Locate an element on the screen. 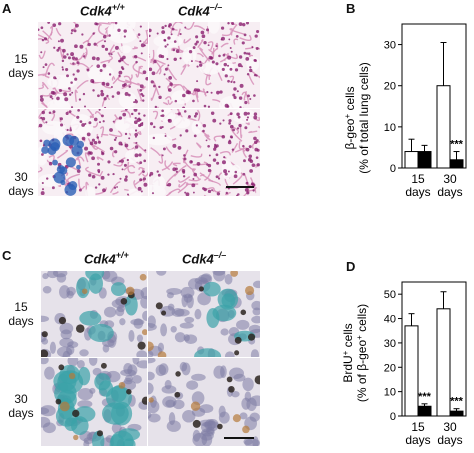  panel-a-wt-header: Cdk4+/+ is located at coordinates (102, 10).